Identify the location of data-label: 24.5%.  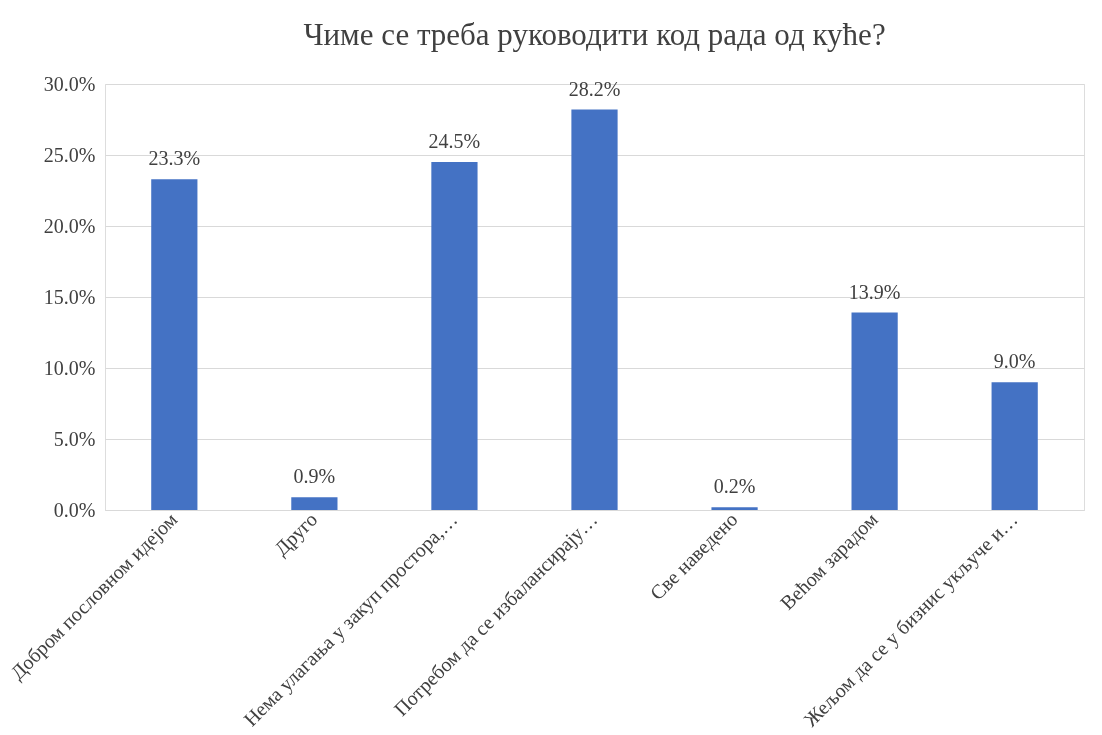
(454, 141).